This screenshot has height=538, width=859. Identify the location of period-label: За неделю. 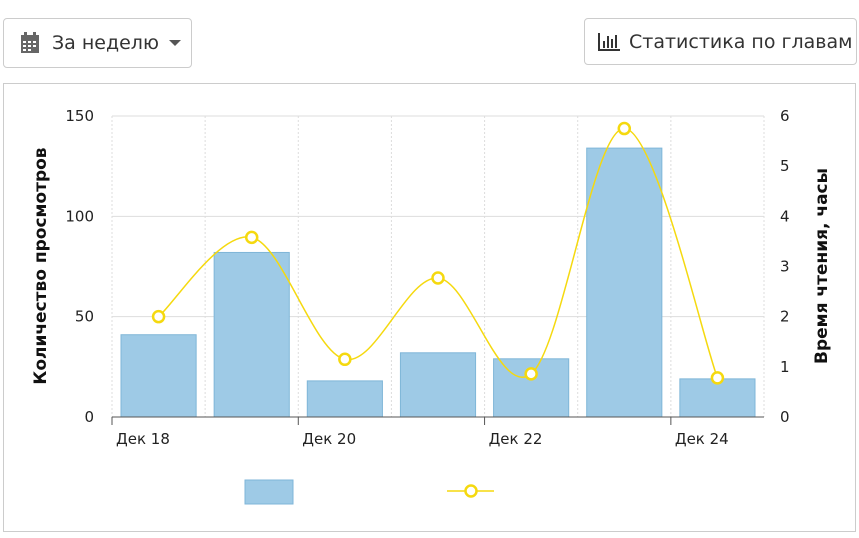
(105, 43).